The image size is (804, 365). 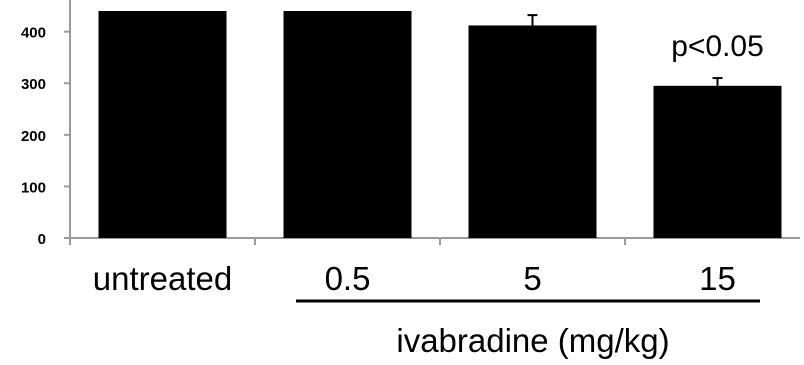 I want to click on bar-0.5, so click(x=347, y=124).